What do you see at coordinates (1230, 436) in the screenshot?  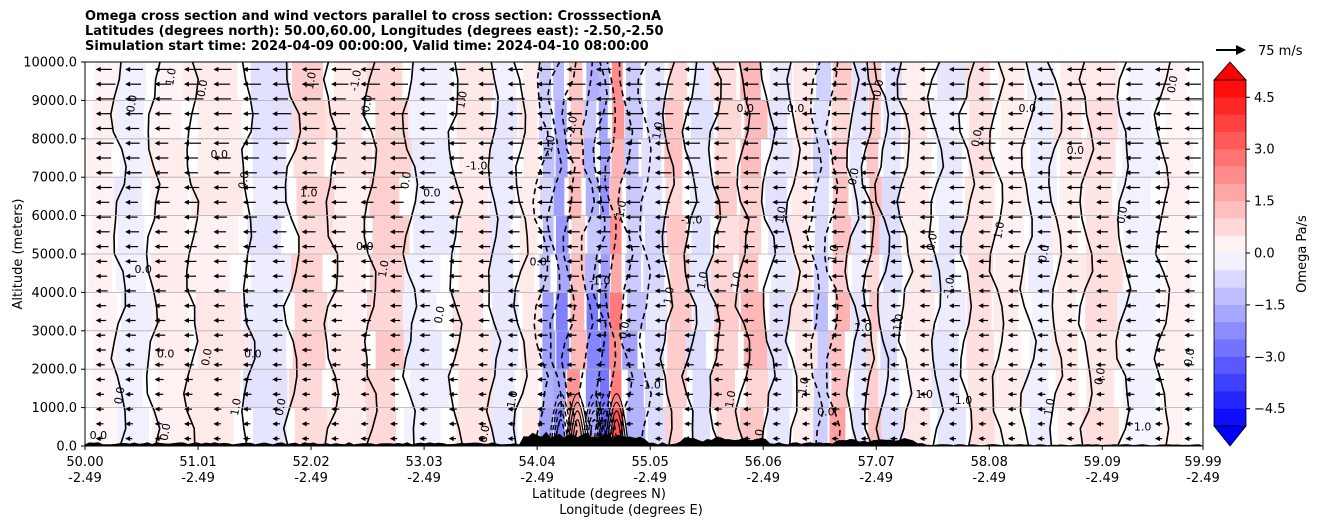 I see `colorbar-extend-low` at bounding box center [1230, 436].